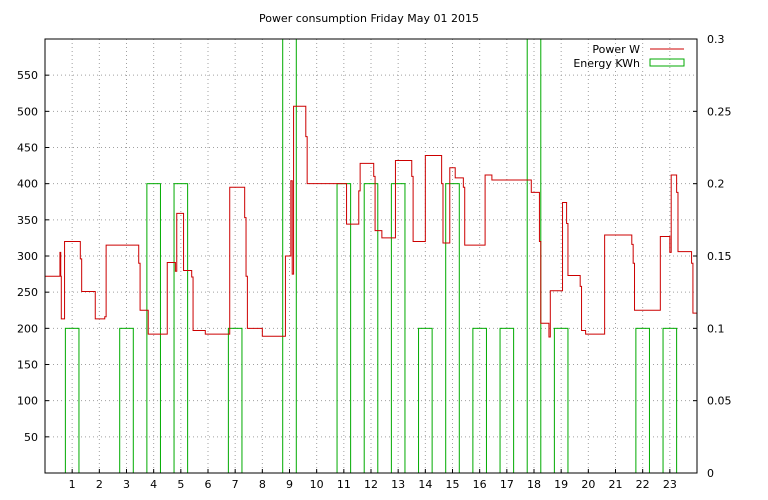 This screenshot has height=500, width=768. What do you see at coordinates (235, 484) in the screenshot?
I see `x-tick-label: 7` at bounding box center [235, 484].